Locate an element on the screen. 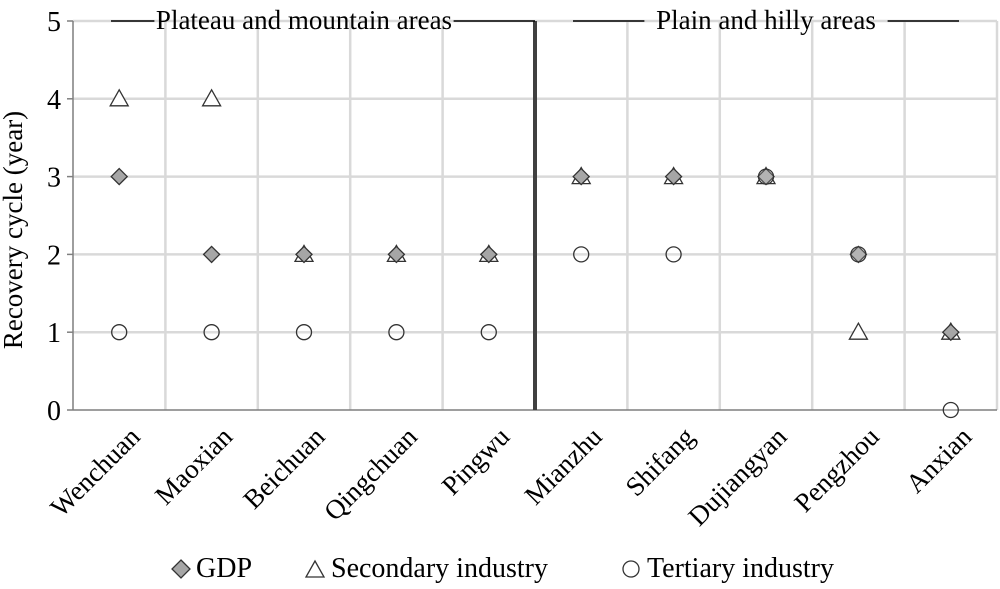  y-axis-title: Recovery cycle (year) is located at coordinates (14, 230).